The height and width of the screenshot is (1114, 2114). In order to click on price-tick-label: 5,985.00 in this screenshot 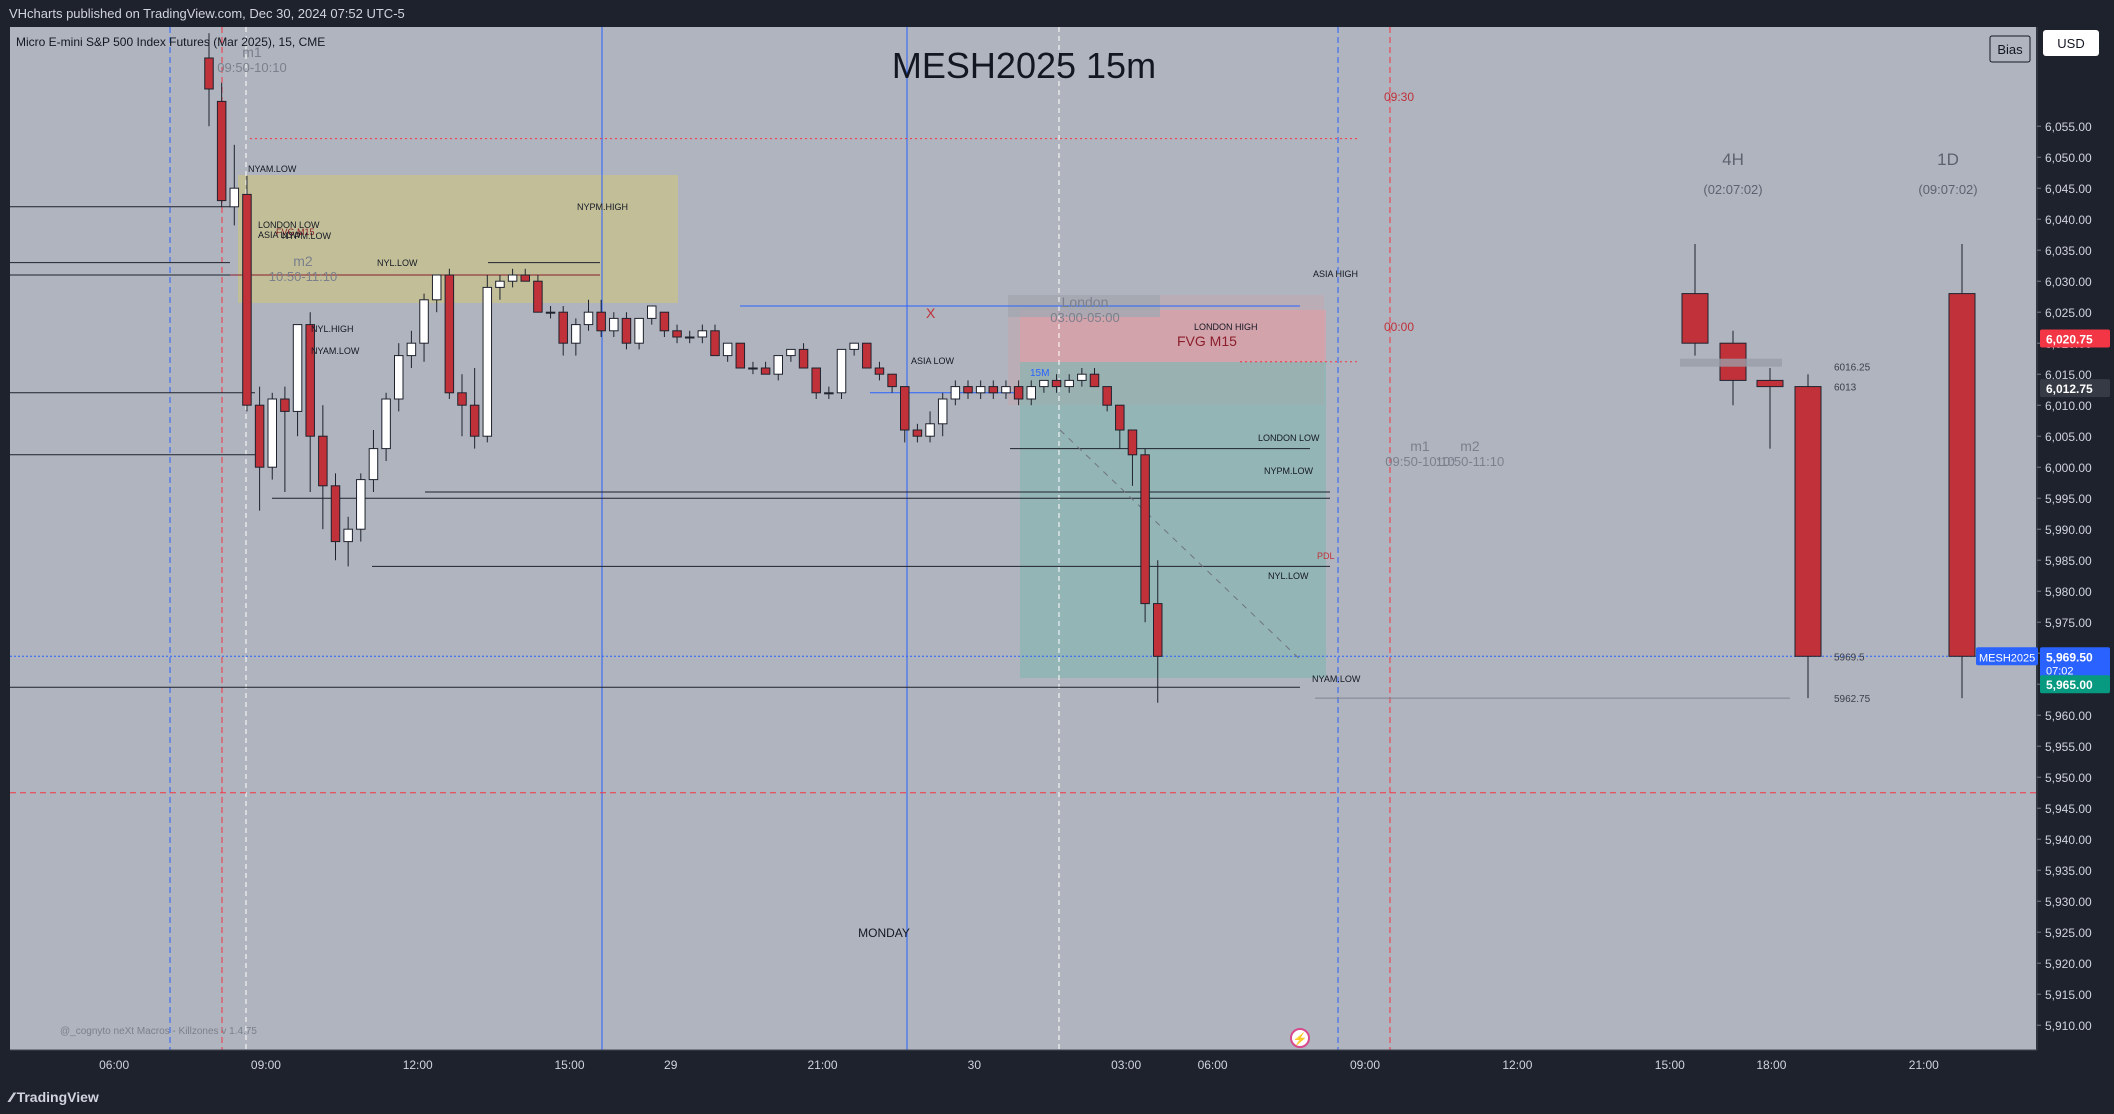, I will do `click(2068, 561)`.